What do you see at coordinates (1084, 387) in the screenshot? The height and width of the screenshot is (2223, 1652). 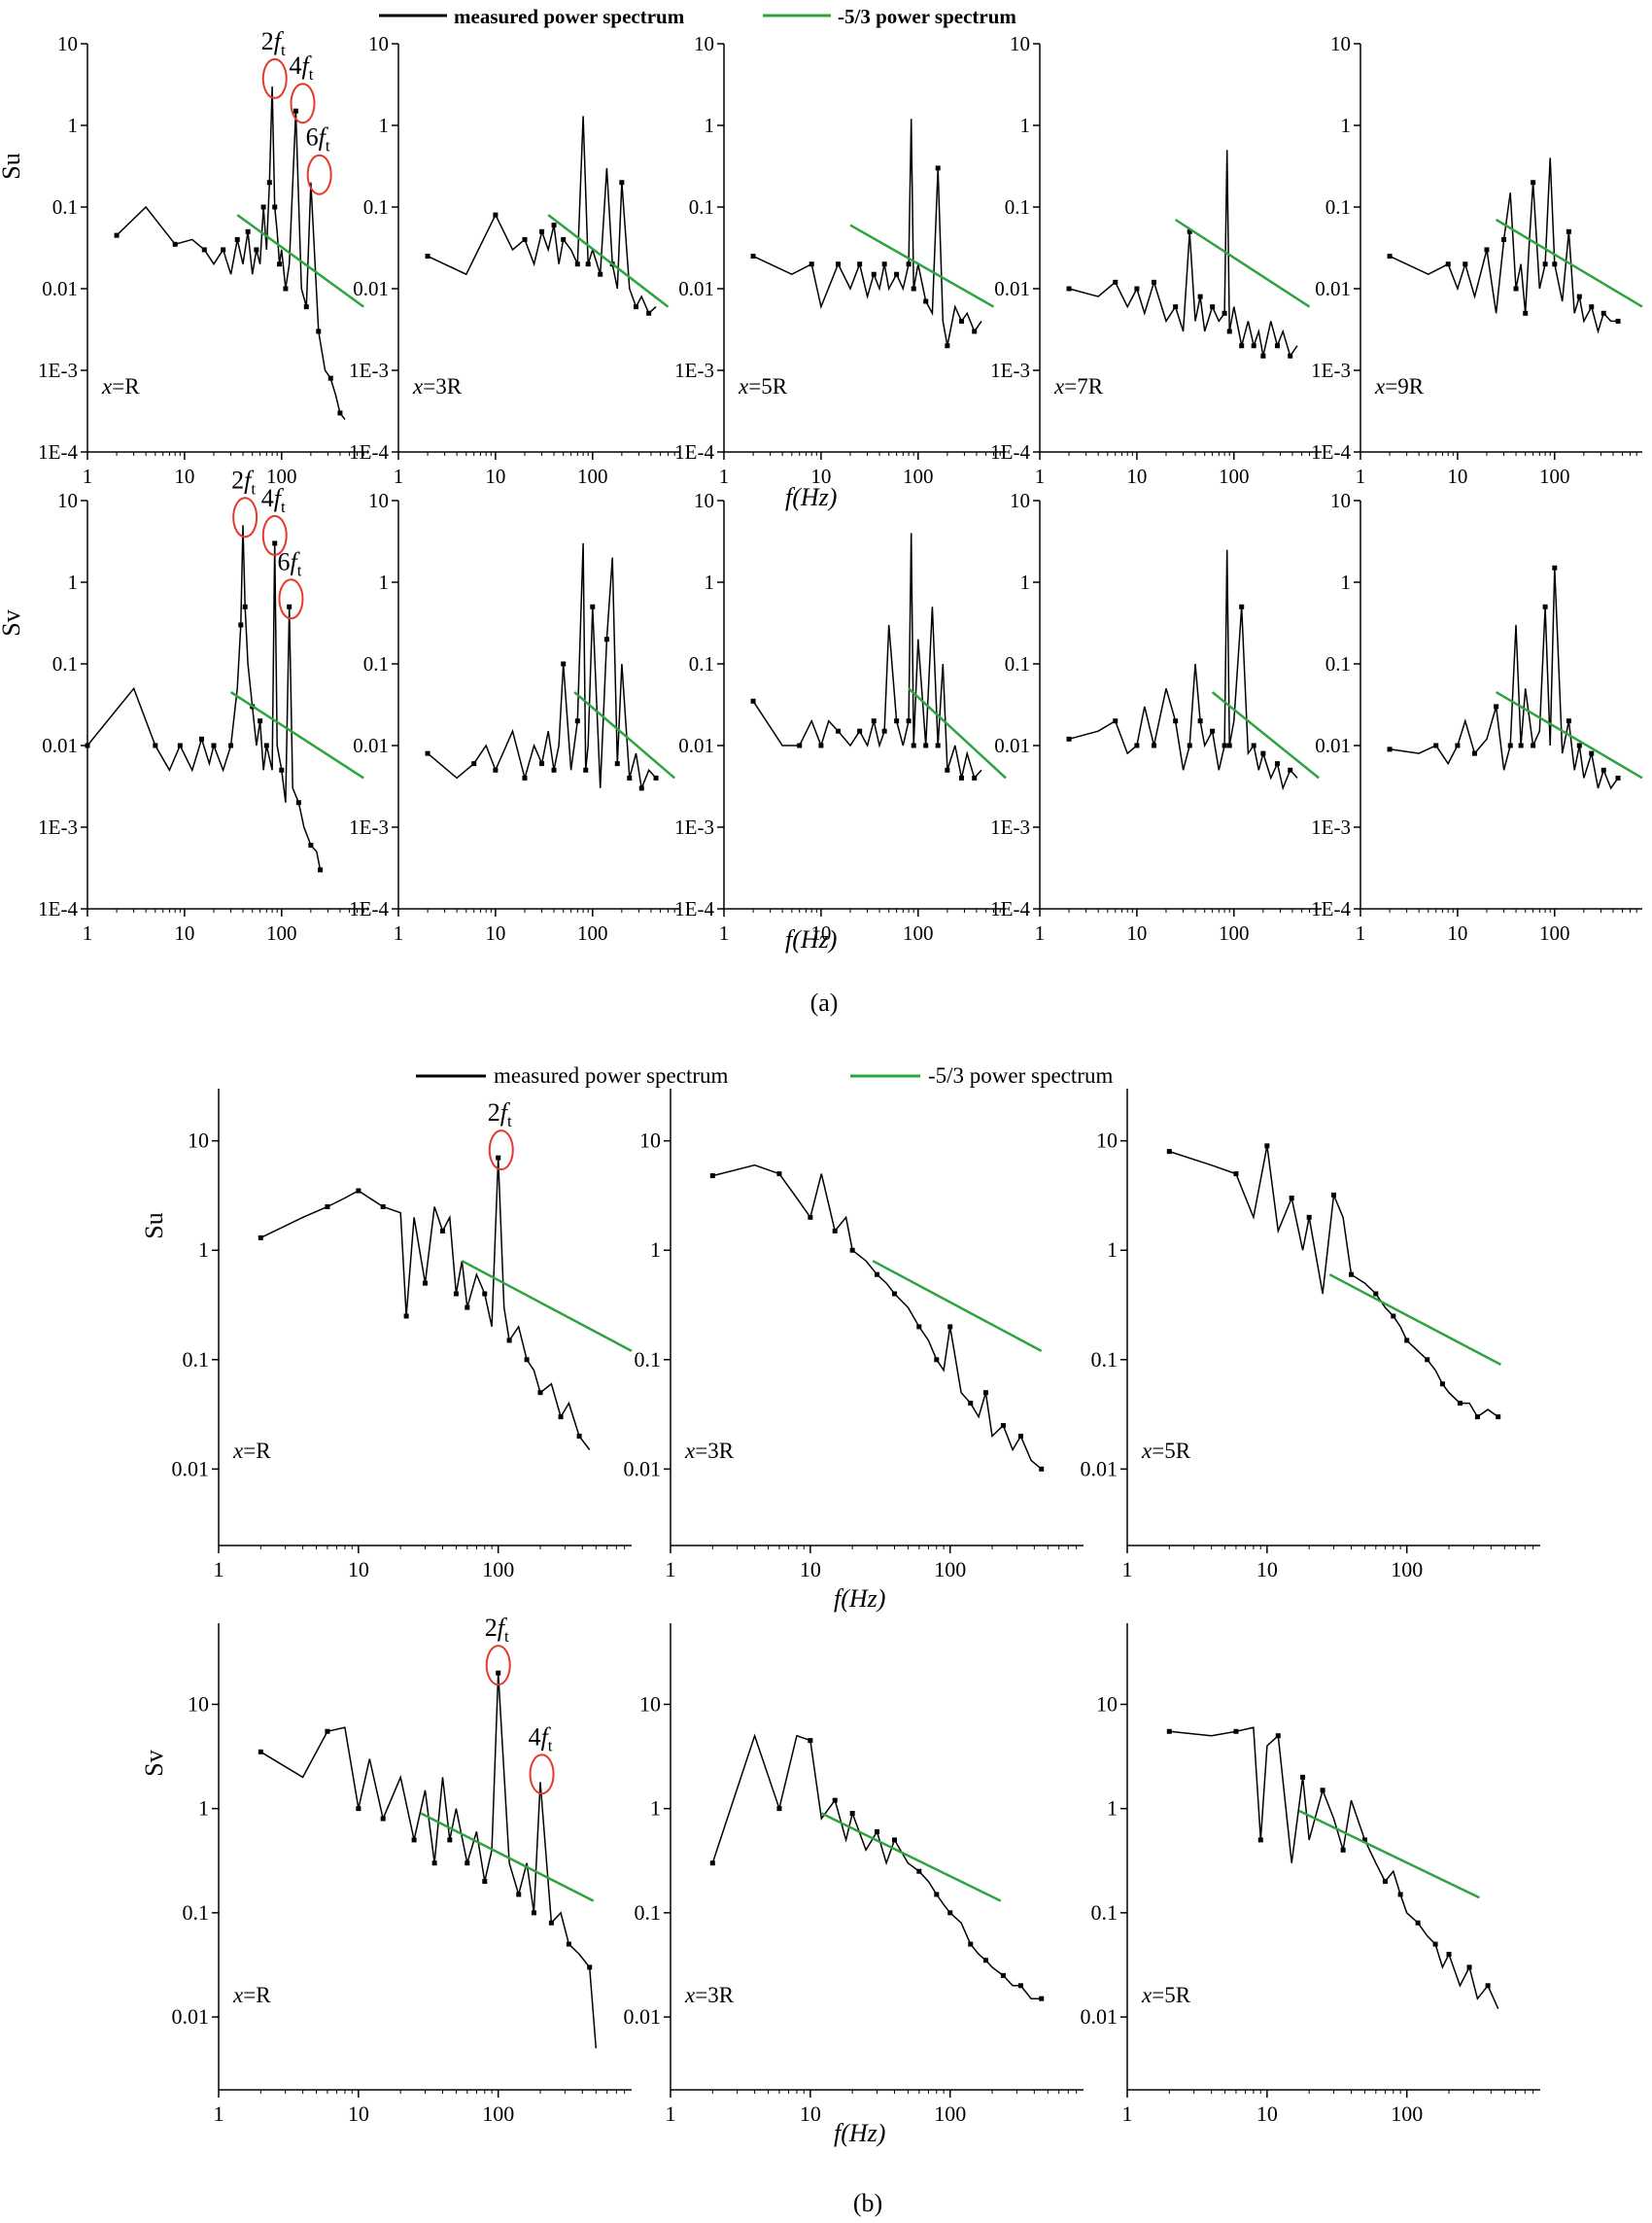 I see `annotation-rest: =7R` at bounding box center [1084, 387].